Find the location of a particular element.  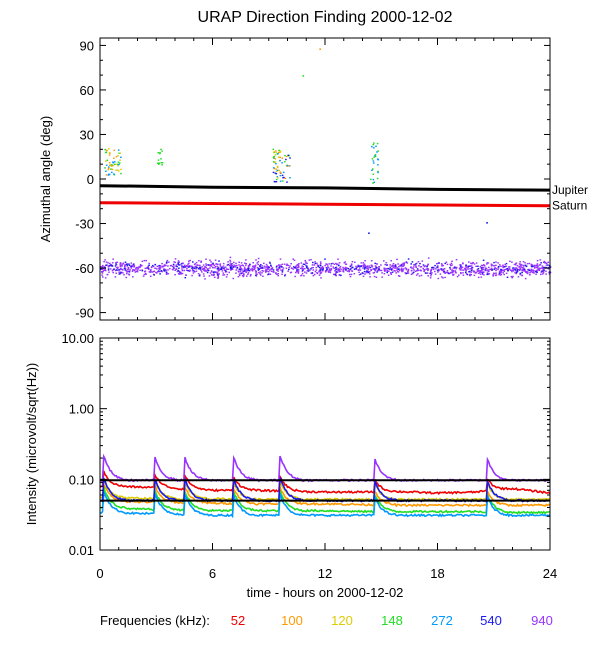

y-tick-label: -60 is located at coordinates (84, 268).